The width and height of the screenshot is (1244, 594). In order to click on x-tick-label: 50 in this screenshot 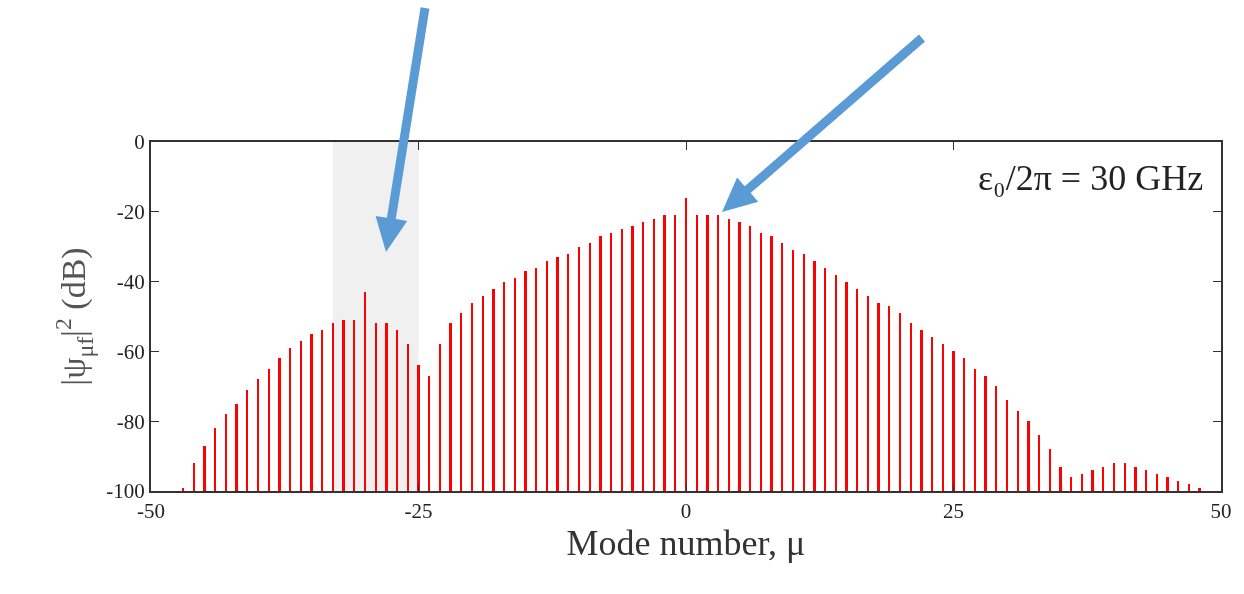, I will do `click(1221, 511)`.